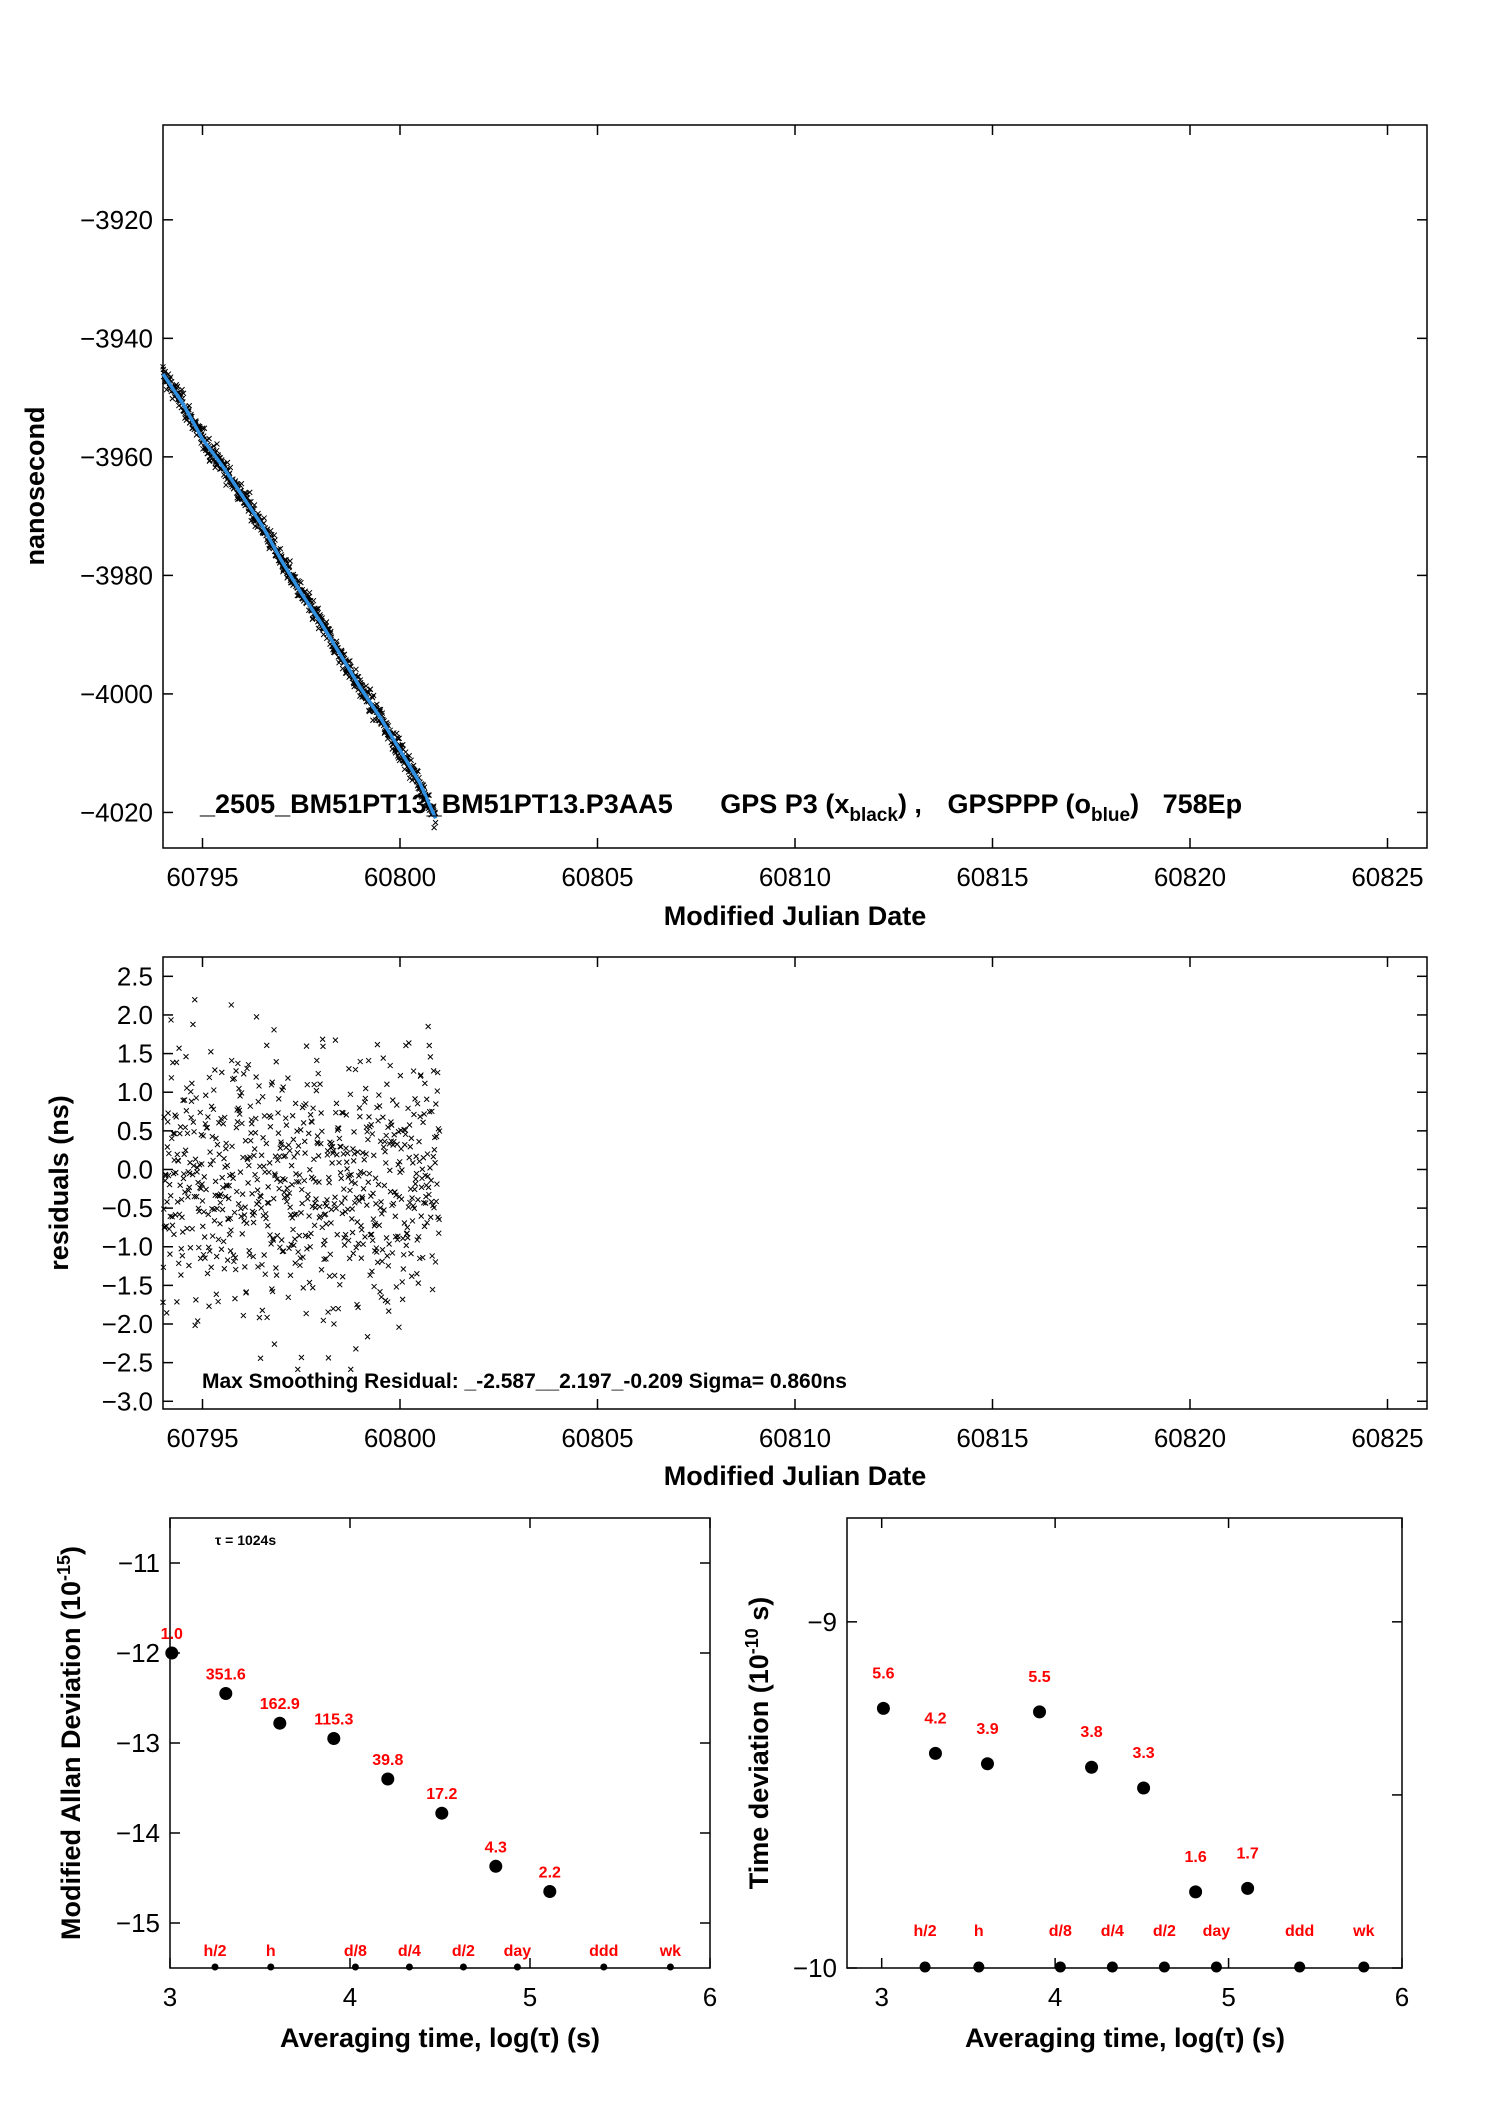  I want to click on timeseries-x-tick-label: 60820, so click(1190, 877).